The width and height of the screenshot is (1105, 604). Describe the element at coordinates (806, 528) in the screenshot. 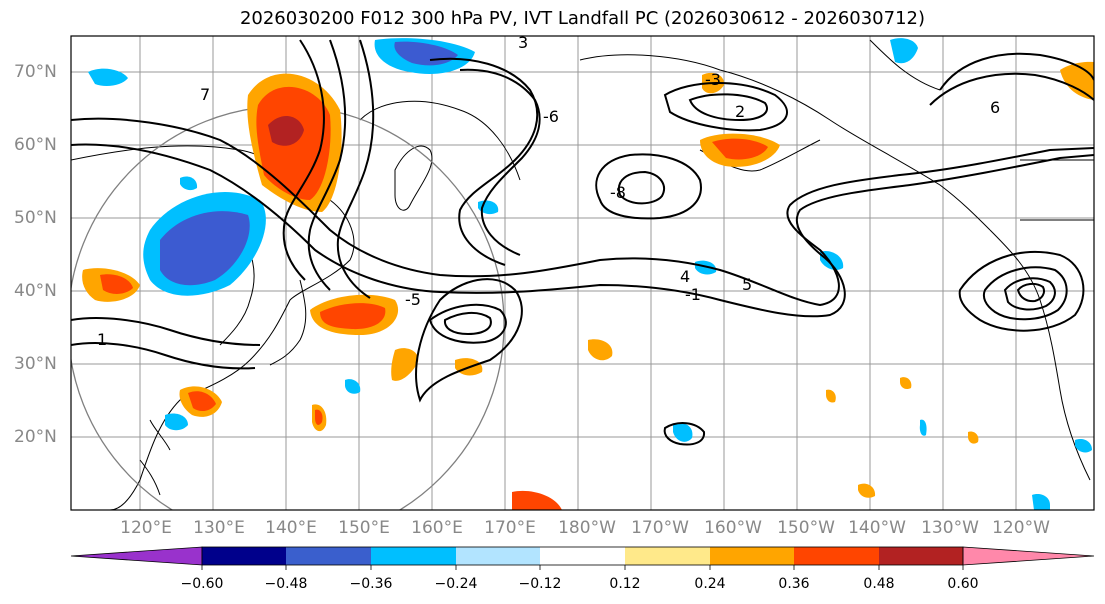

I see `lon-label: 150°W` at that location.